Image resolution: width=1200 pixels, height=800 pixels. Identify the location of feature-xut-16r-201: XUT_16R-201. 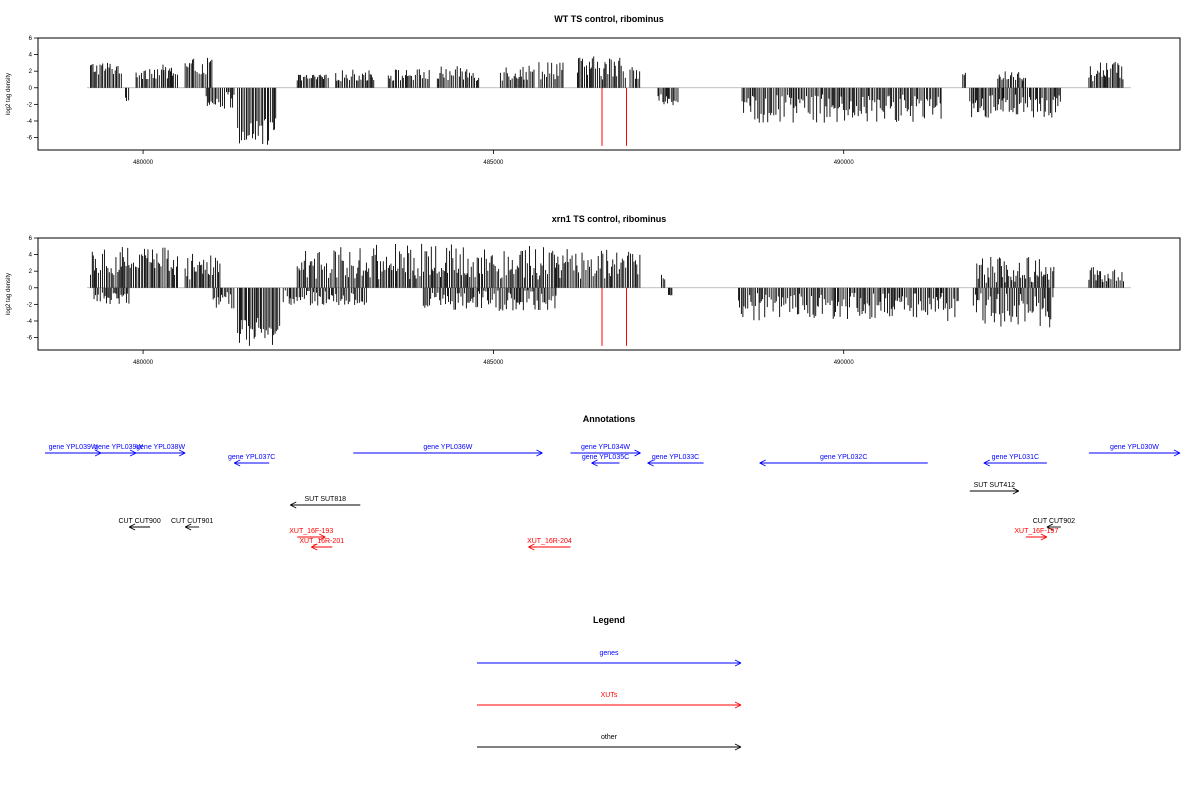
(321, 544).